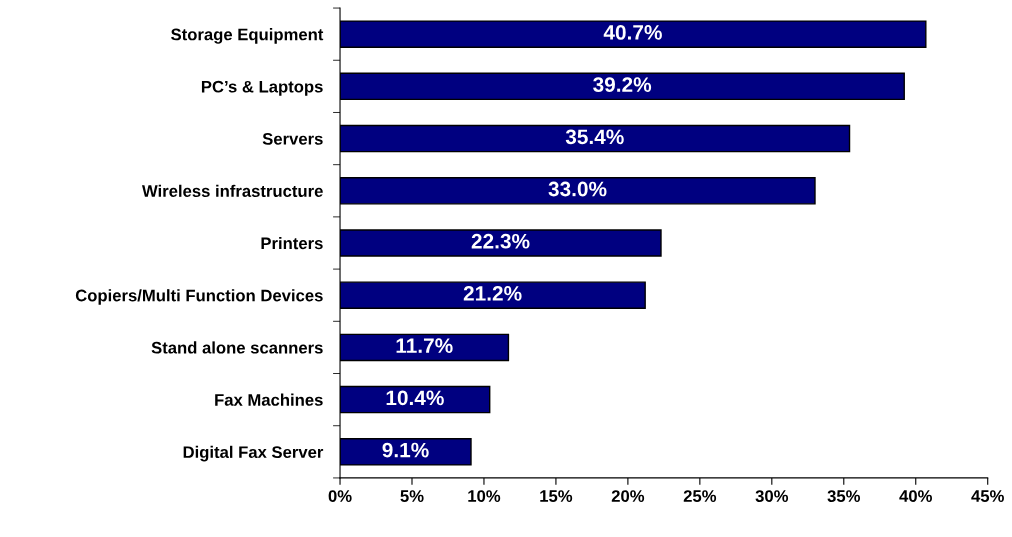  I want to click on data-label: 40.7%, so click(632, 32).